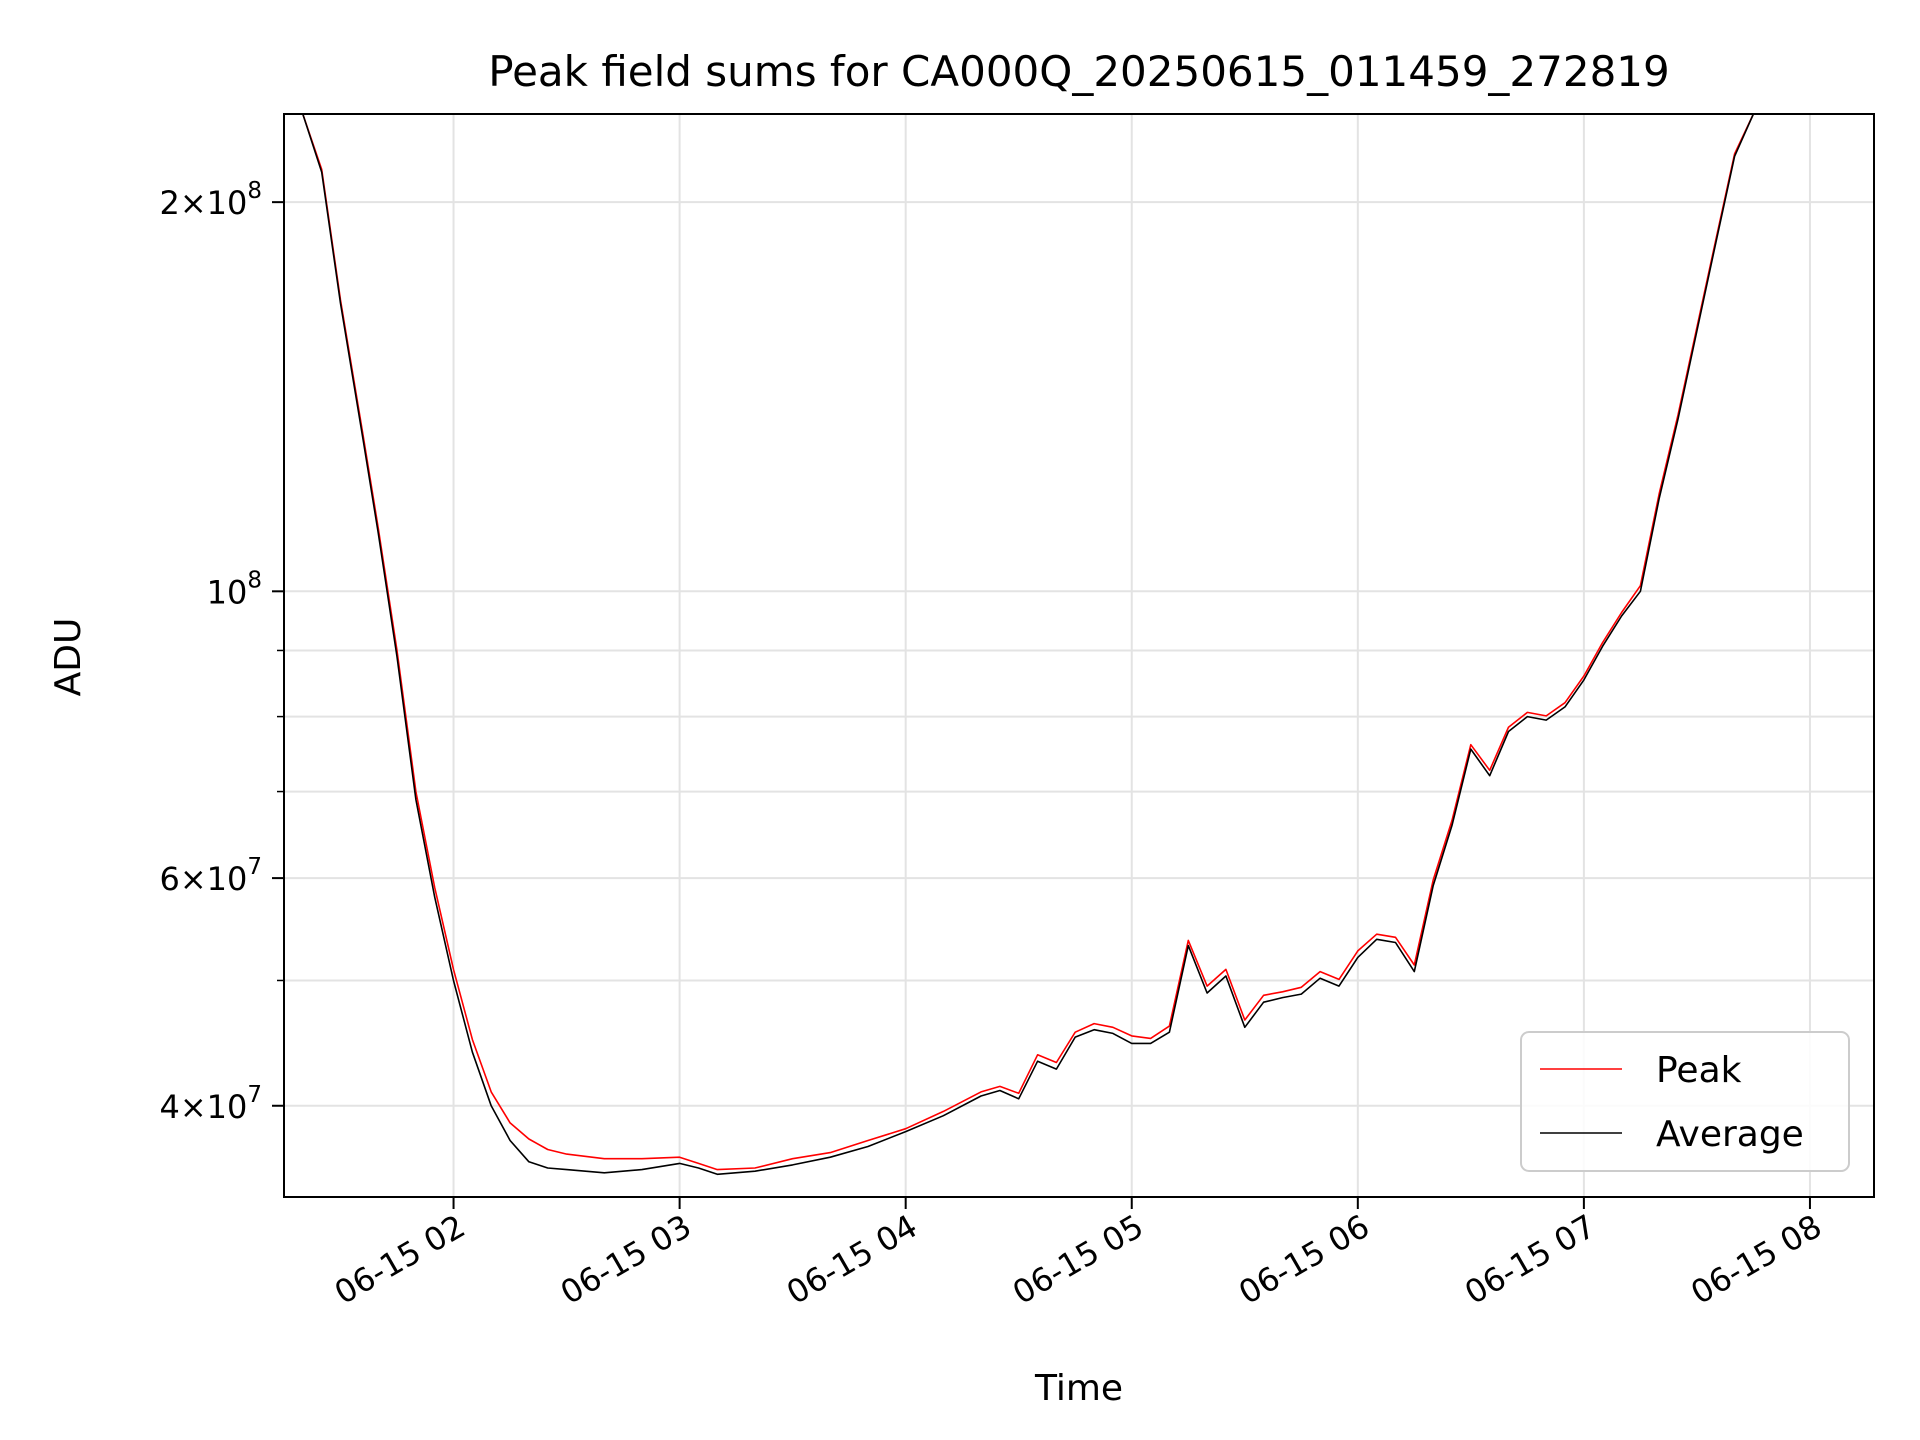 This screenshot has width=1920, height=1440. Describe the element at coordinates (68, 657) in the screenshot. I see `y-axis-label: ADU` at that location.